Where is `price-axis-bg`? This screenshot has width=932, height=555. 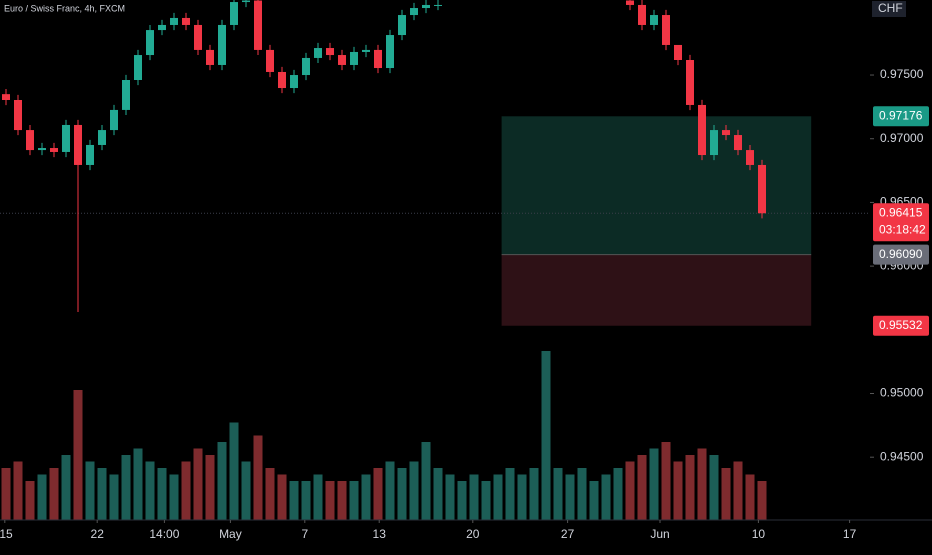 price-axis-bg is located at coordinates (901, 275).